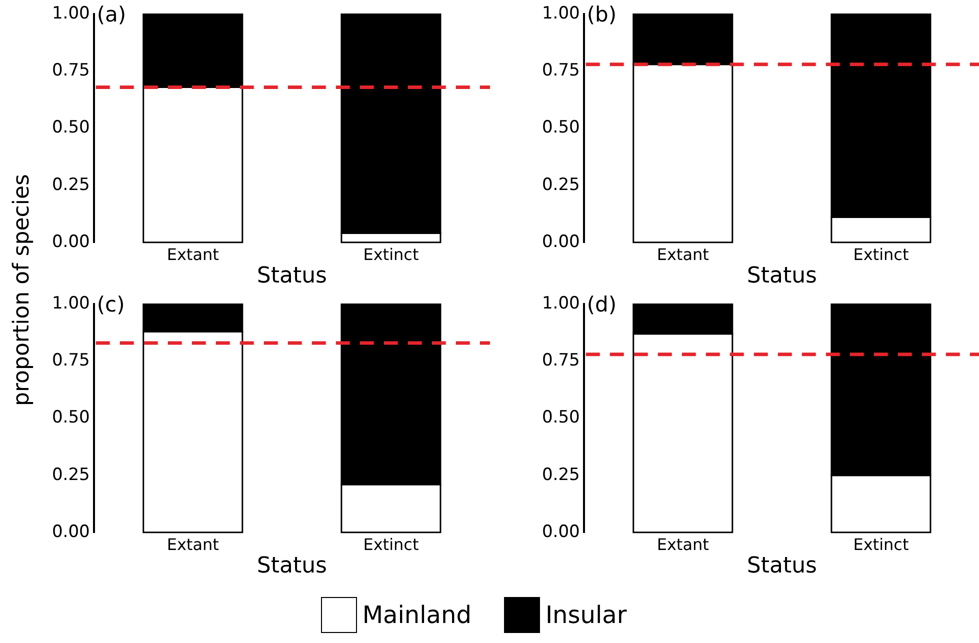  I want to click on chart-title: (b), so click(601, 14).